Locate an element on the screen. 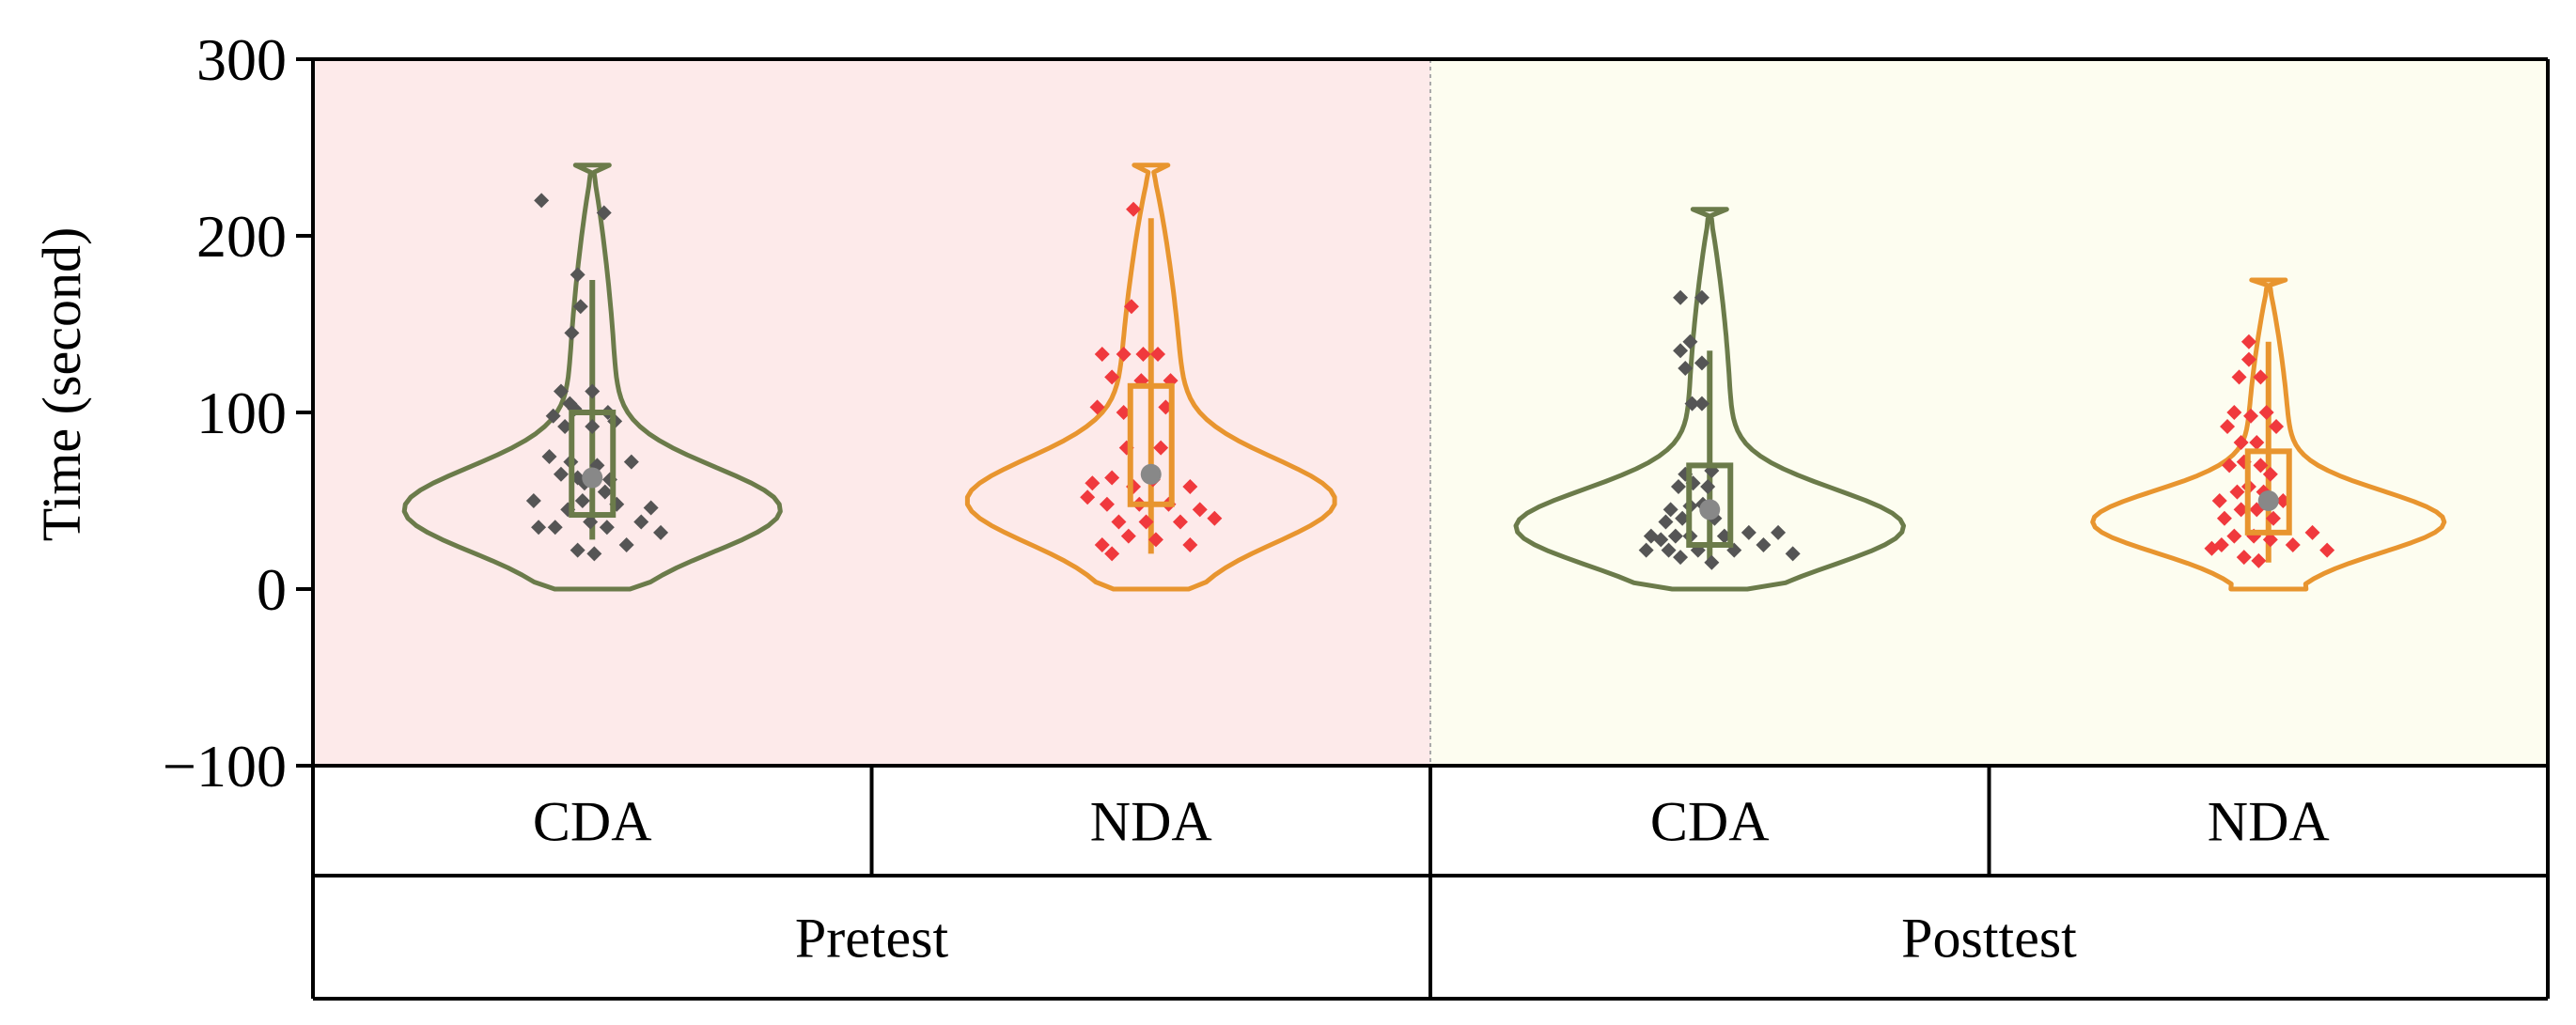  violin-pretest-nda is located at coordinates (1151, 377).